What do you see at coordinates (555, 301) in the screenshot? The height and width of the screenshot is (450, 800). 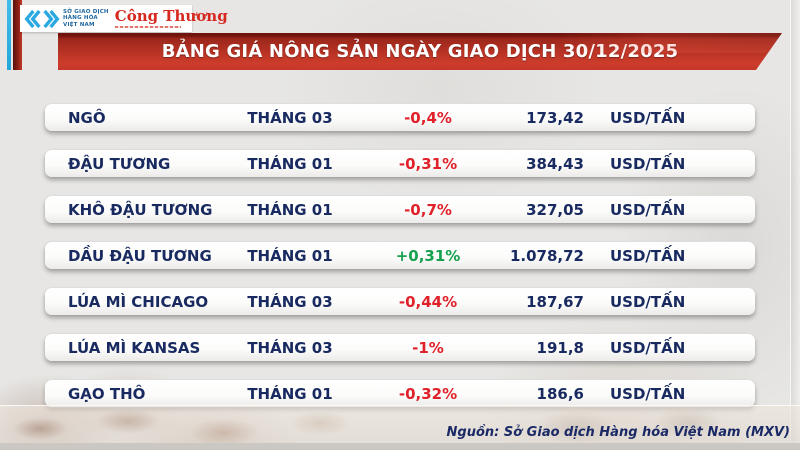 I see `price-value: 187,67` at bounding box center [555, 301].